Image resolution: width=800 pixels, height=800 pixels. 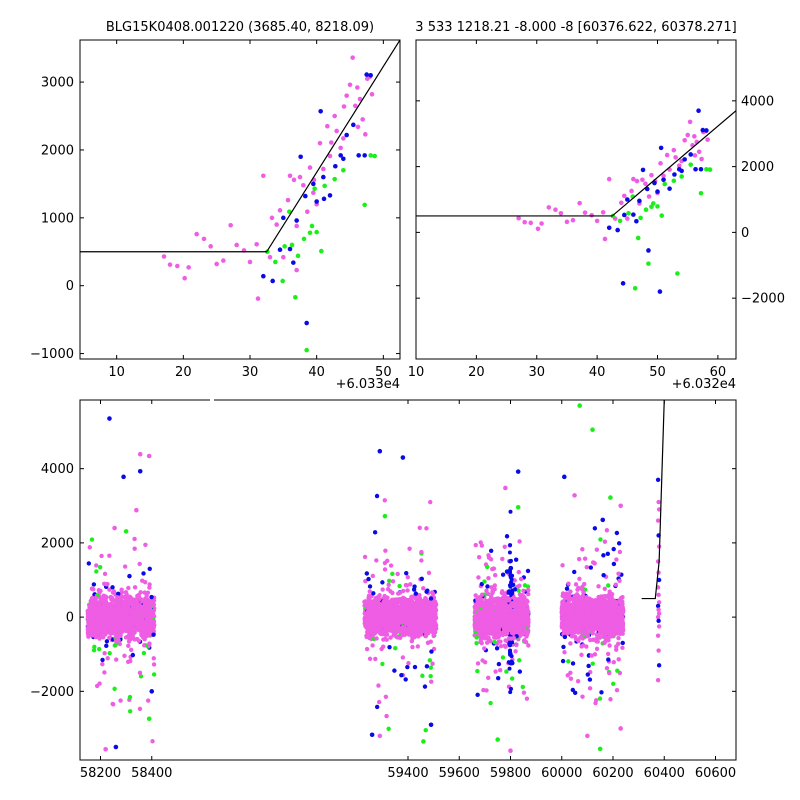 I want to click on x-tick-label: 40, so click(x=597, y=372).